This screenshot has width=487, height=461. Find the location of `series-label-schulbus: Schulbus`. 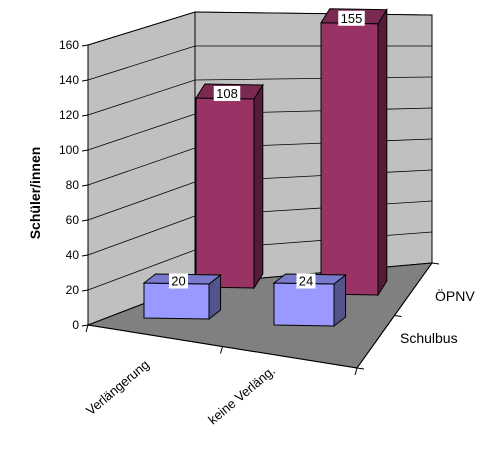

series-label-schulbus: Schulbus is located at coordinates (429, 338).